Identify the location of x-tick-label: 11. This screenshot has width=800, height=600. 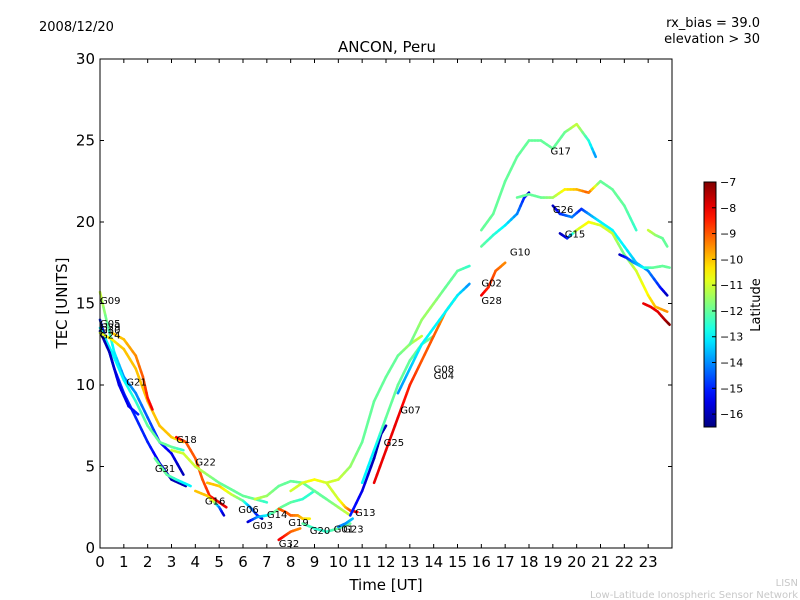
(362, 562).